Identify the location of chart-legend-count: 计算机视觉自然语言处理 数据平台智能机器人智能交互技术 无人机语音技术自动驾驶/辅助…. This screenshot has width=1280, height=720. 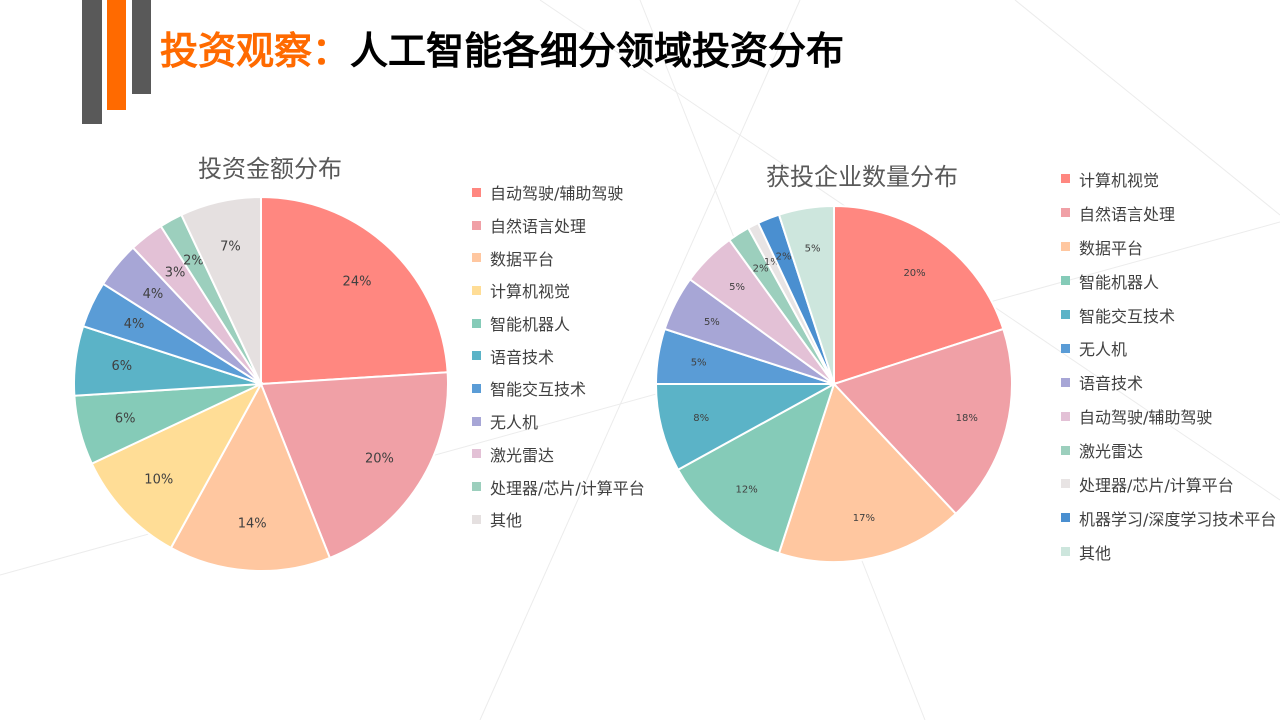
(1168, 365).